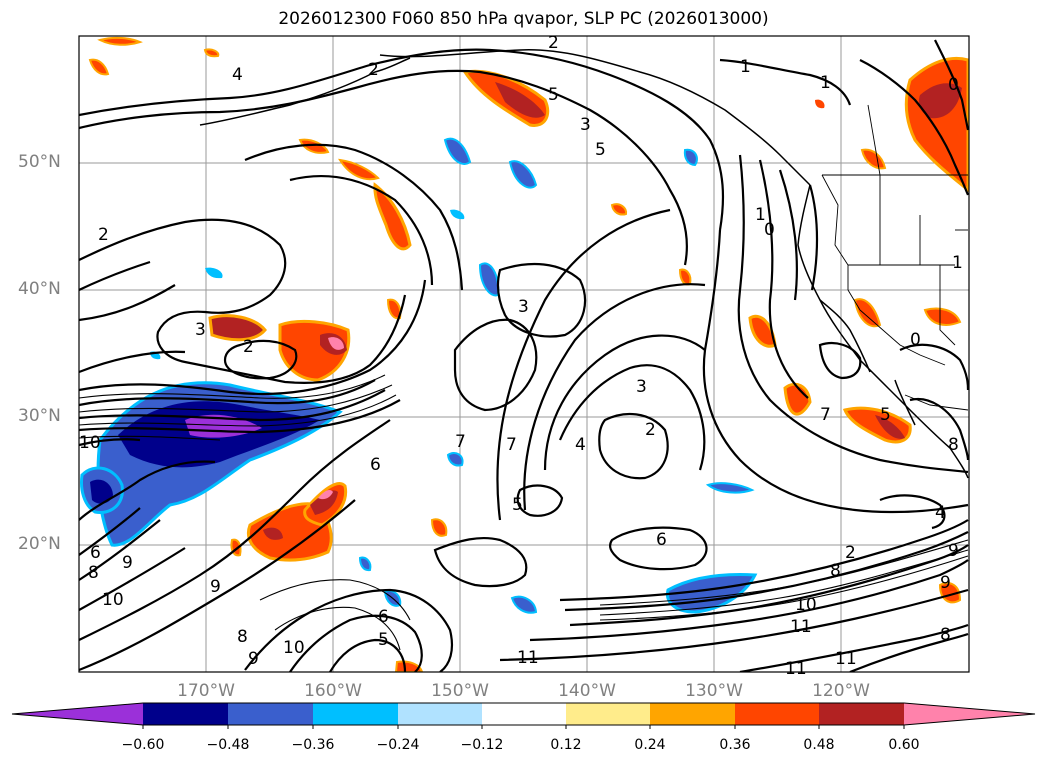 This screenshot has width=1047, height=765. I want to click on longitude-label: 140°W, so click(587, 691).